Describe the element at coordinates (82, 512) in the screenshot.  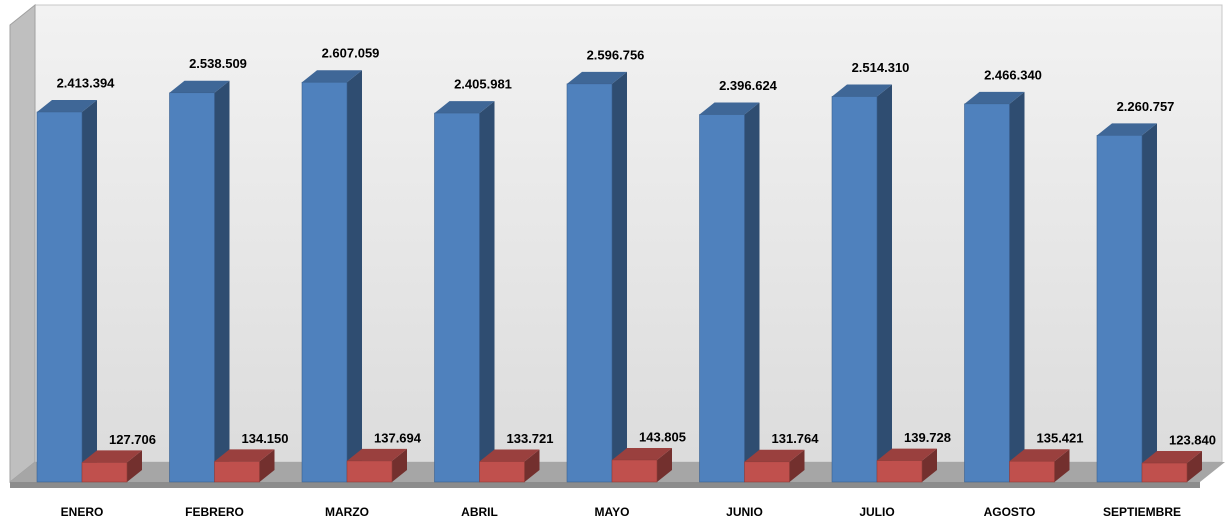
I see `x-tick-label: ENERO` at that location.